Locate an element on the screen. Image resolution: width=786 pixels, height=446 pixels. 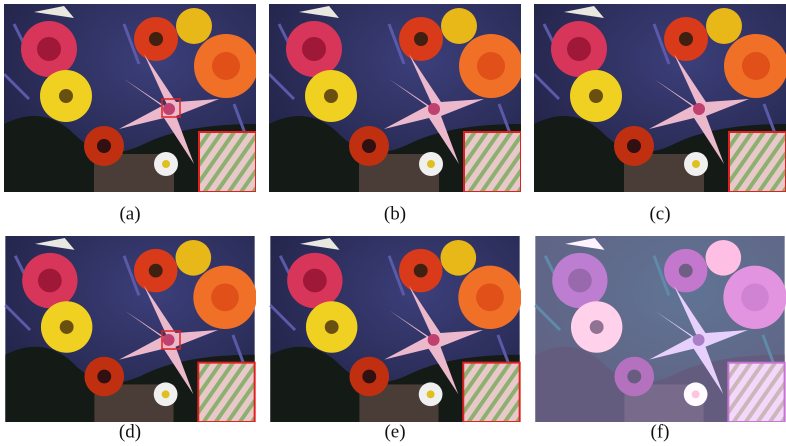
panel-caption: (a) is located at coordinates (129, 213).